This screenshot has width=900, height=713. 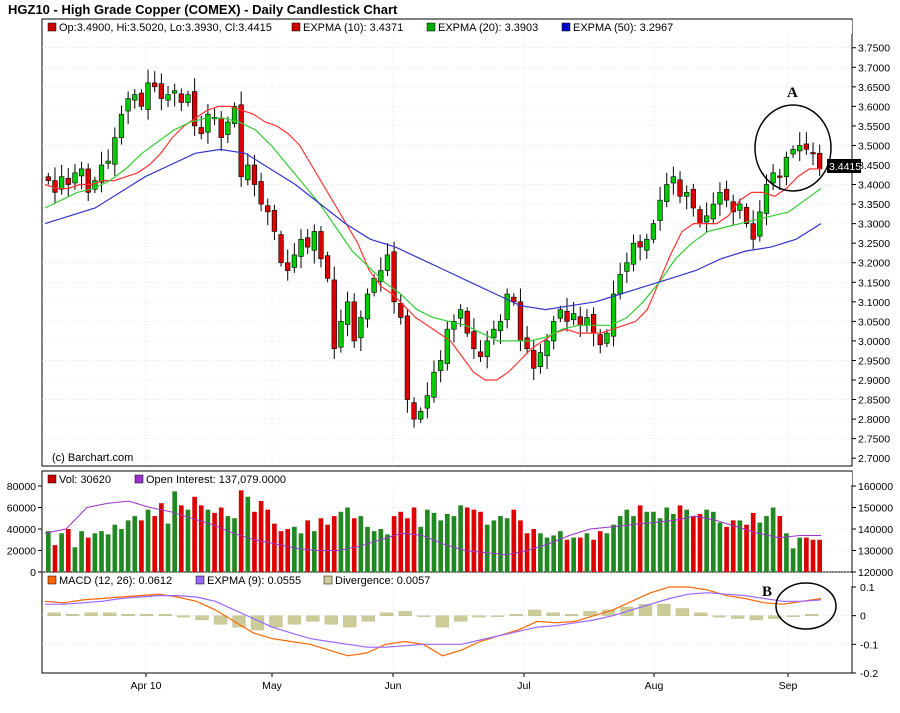 What do you see at coordinates (432, 528) in the screenshot?
I see `open-interest-line` at bounding box center [432, 528].